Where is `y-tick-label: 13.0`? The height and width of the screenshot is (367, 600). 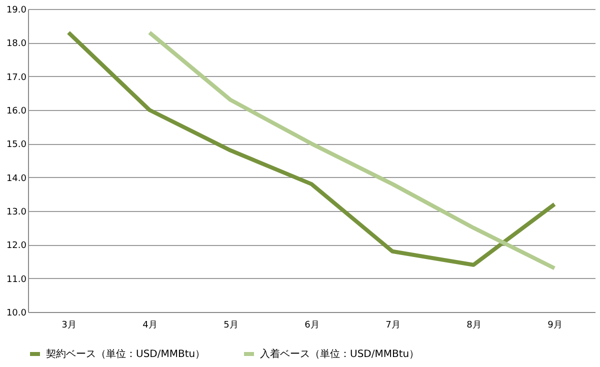
y-tick-label: 13.0 is located at coordinates (16, 213).